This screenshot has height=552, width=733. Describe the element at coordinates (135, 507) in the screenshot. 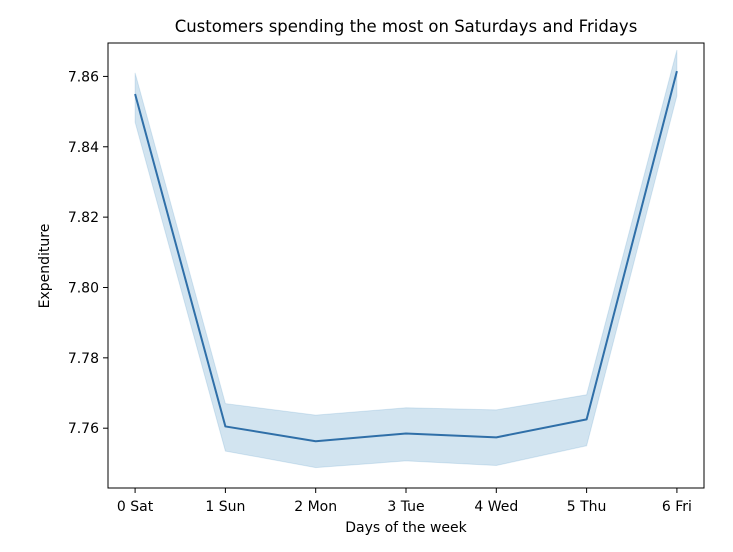

I see `x-tick-label: 0 Sat` at that location.